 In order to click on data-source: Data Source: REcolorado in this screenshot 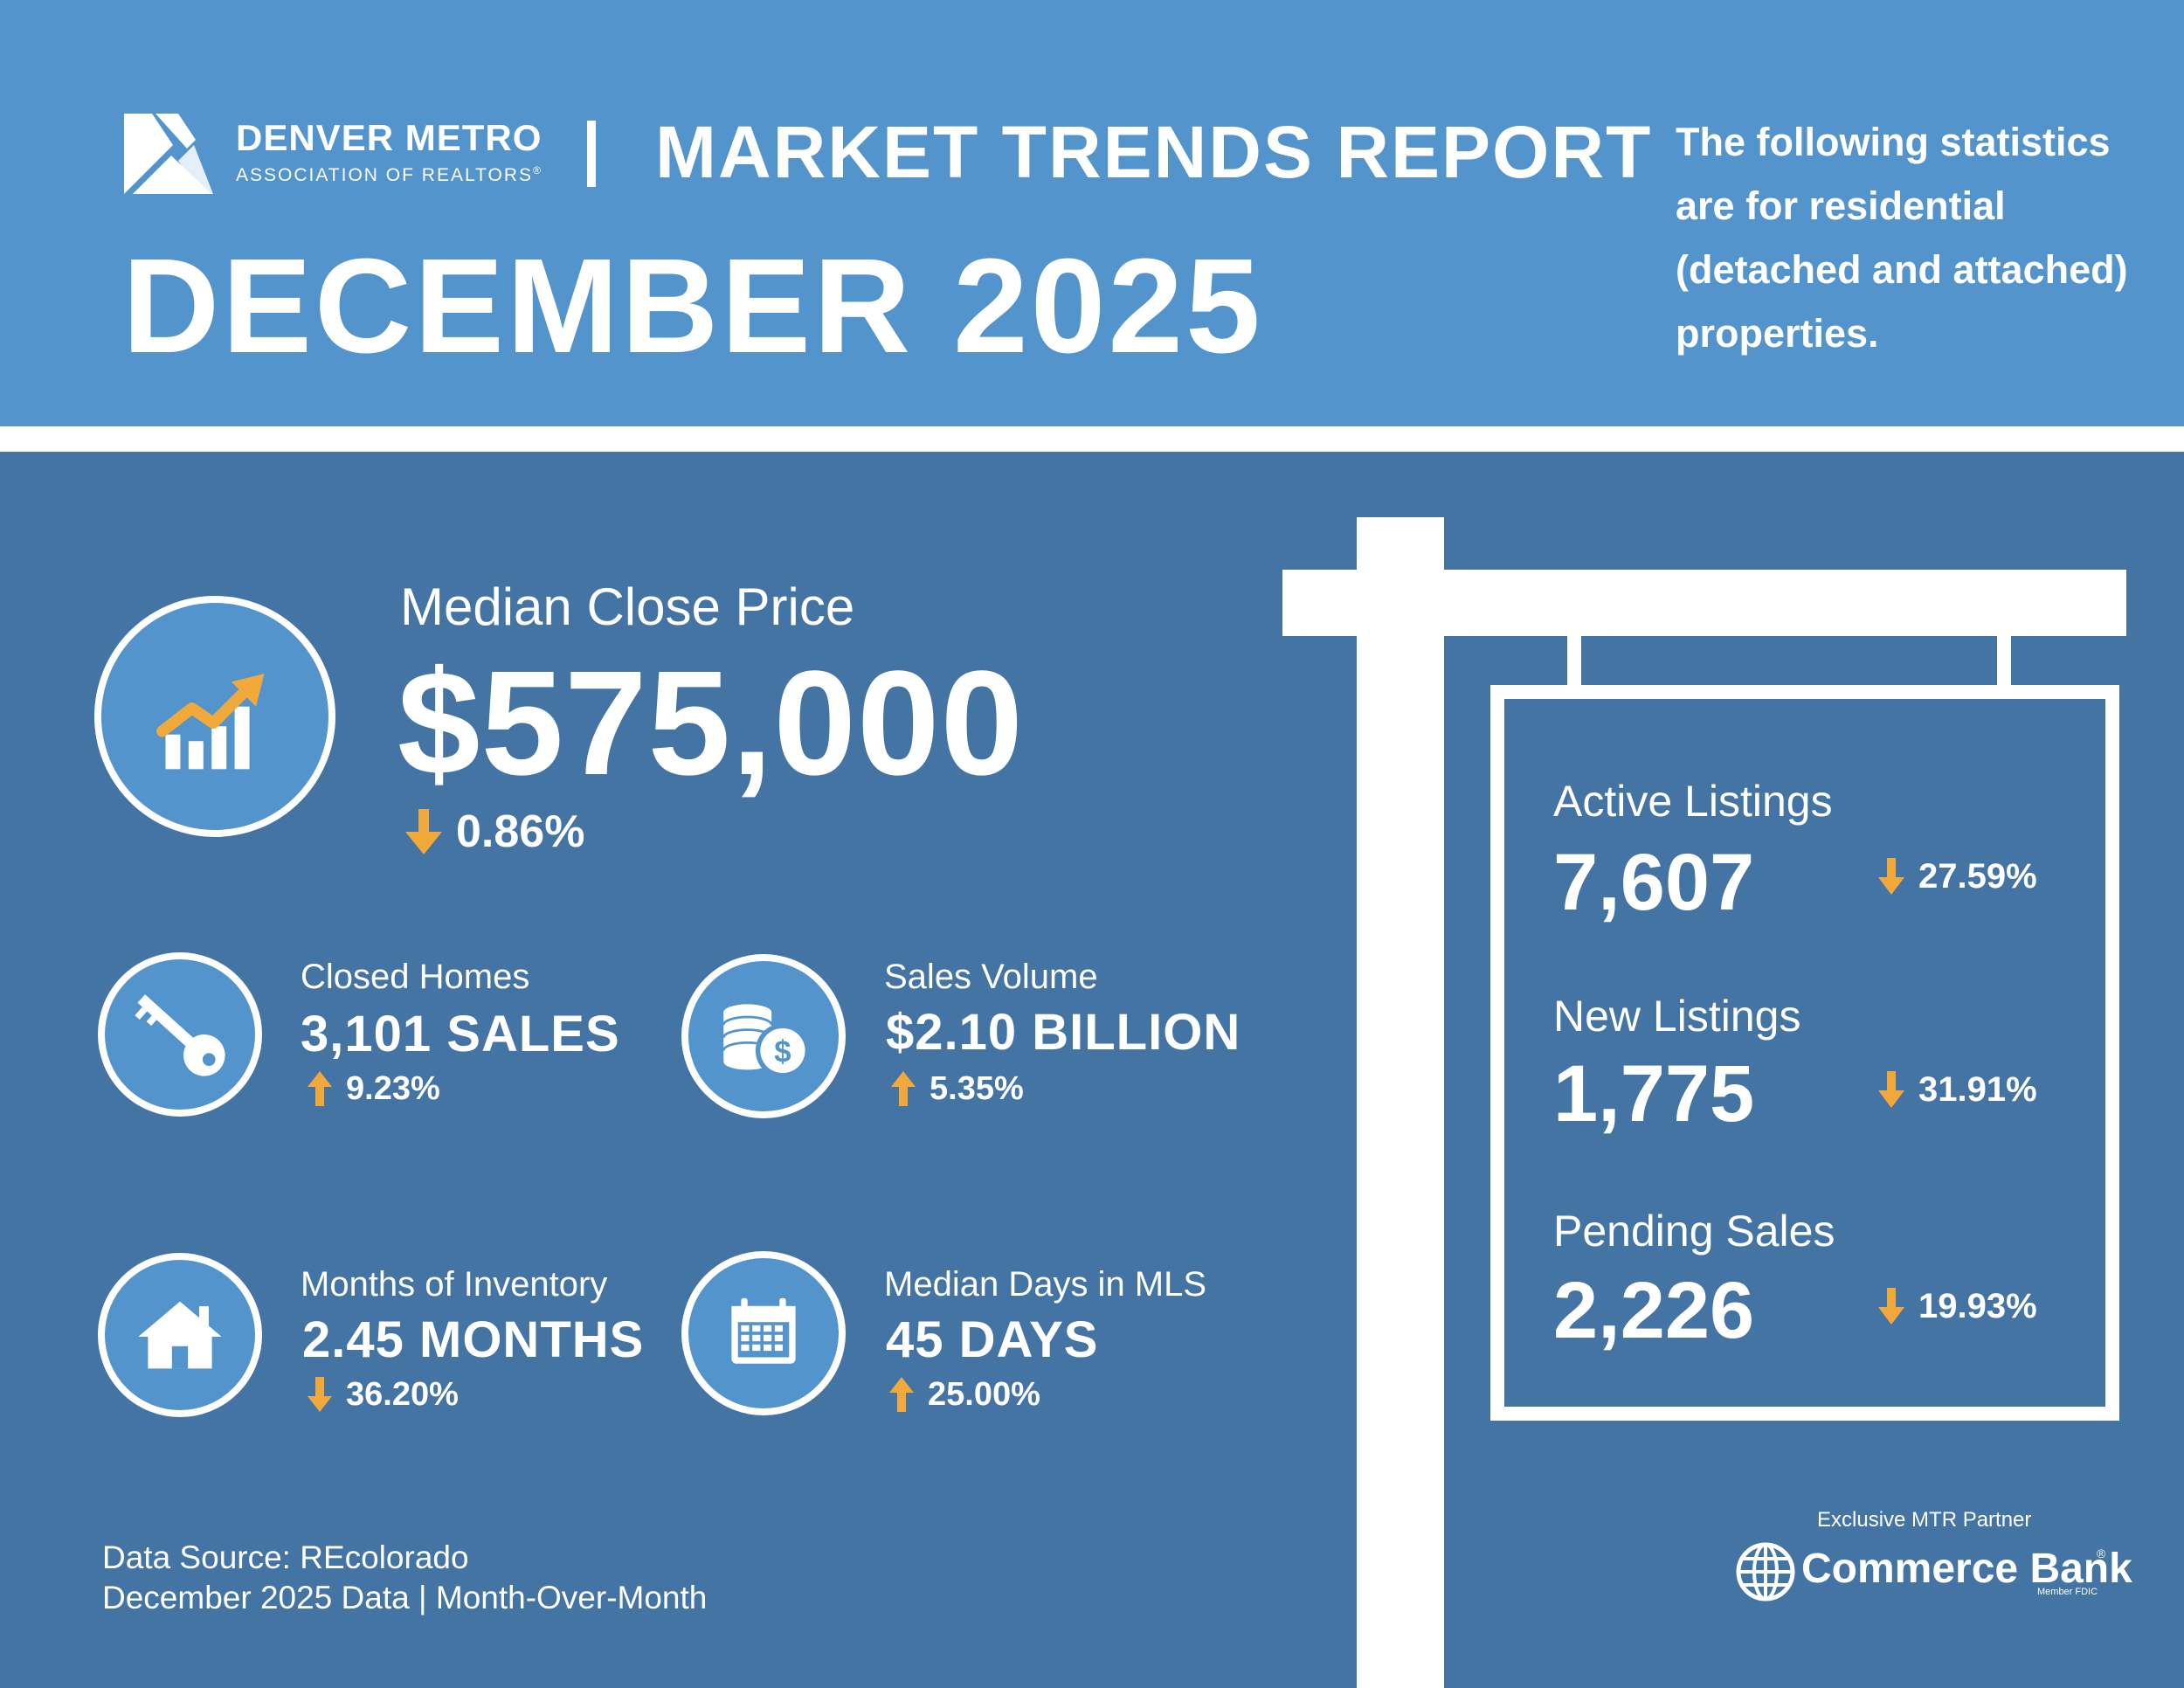, I will do `click(285, 1557)`.